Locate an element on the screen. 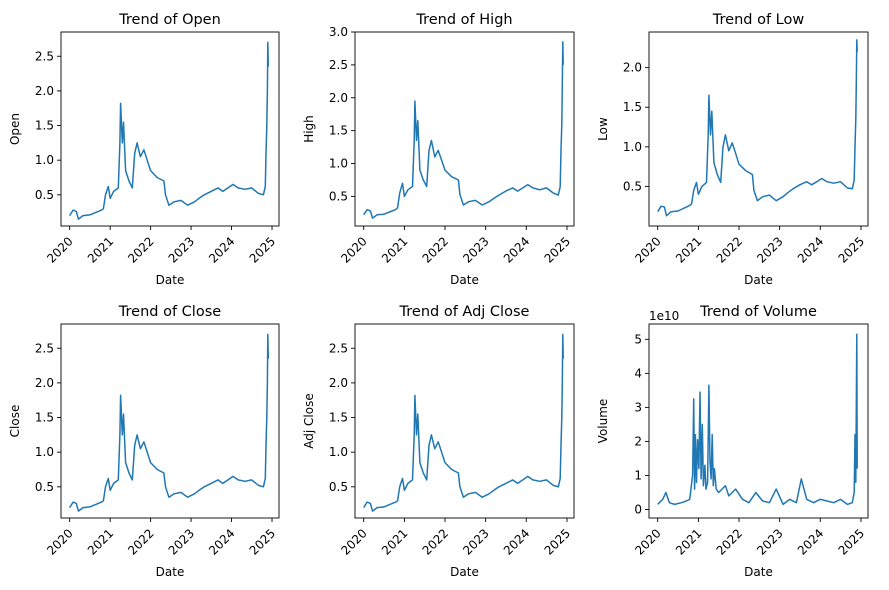 The width and height of the screenshot is (889, 590). chart-title: Trend of High is located at coordinates (463, 20).